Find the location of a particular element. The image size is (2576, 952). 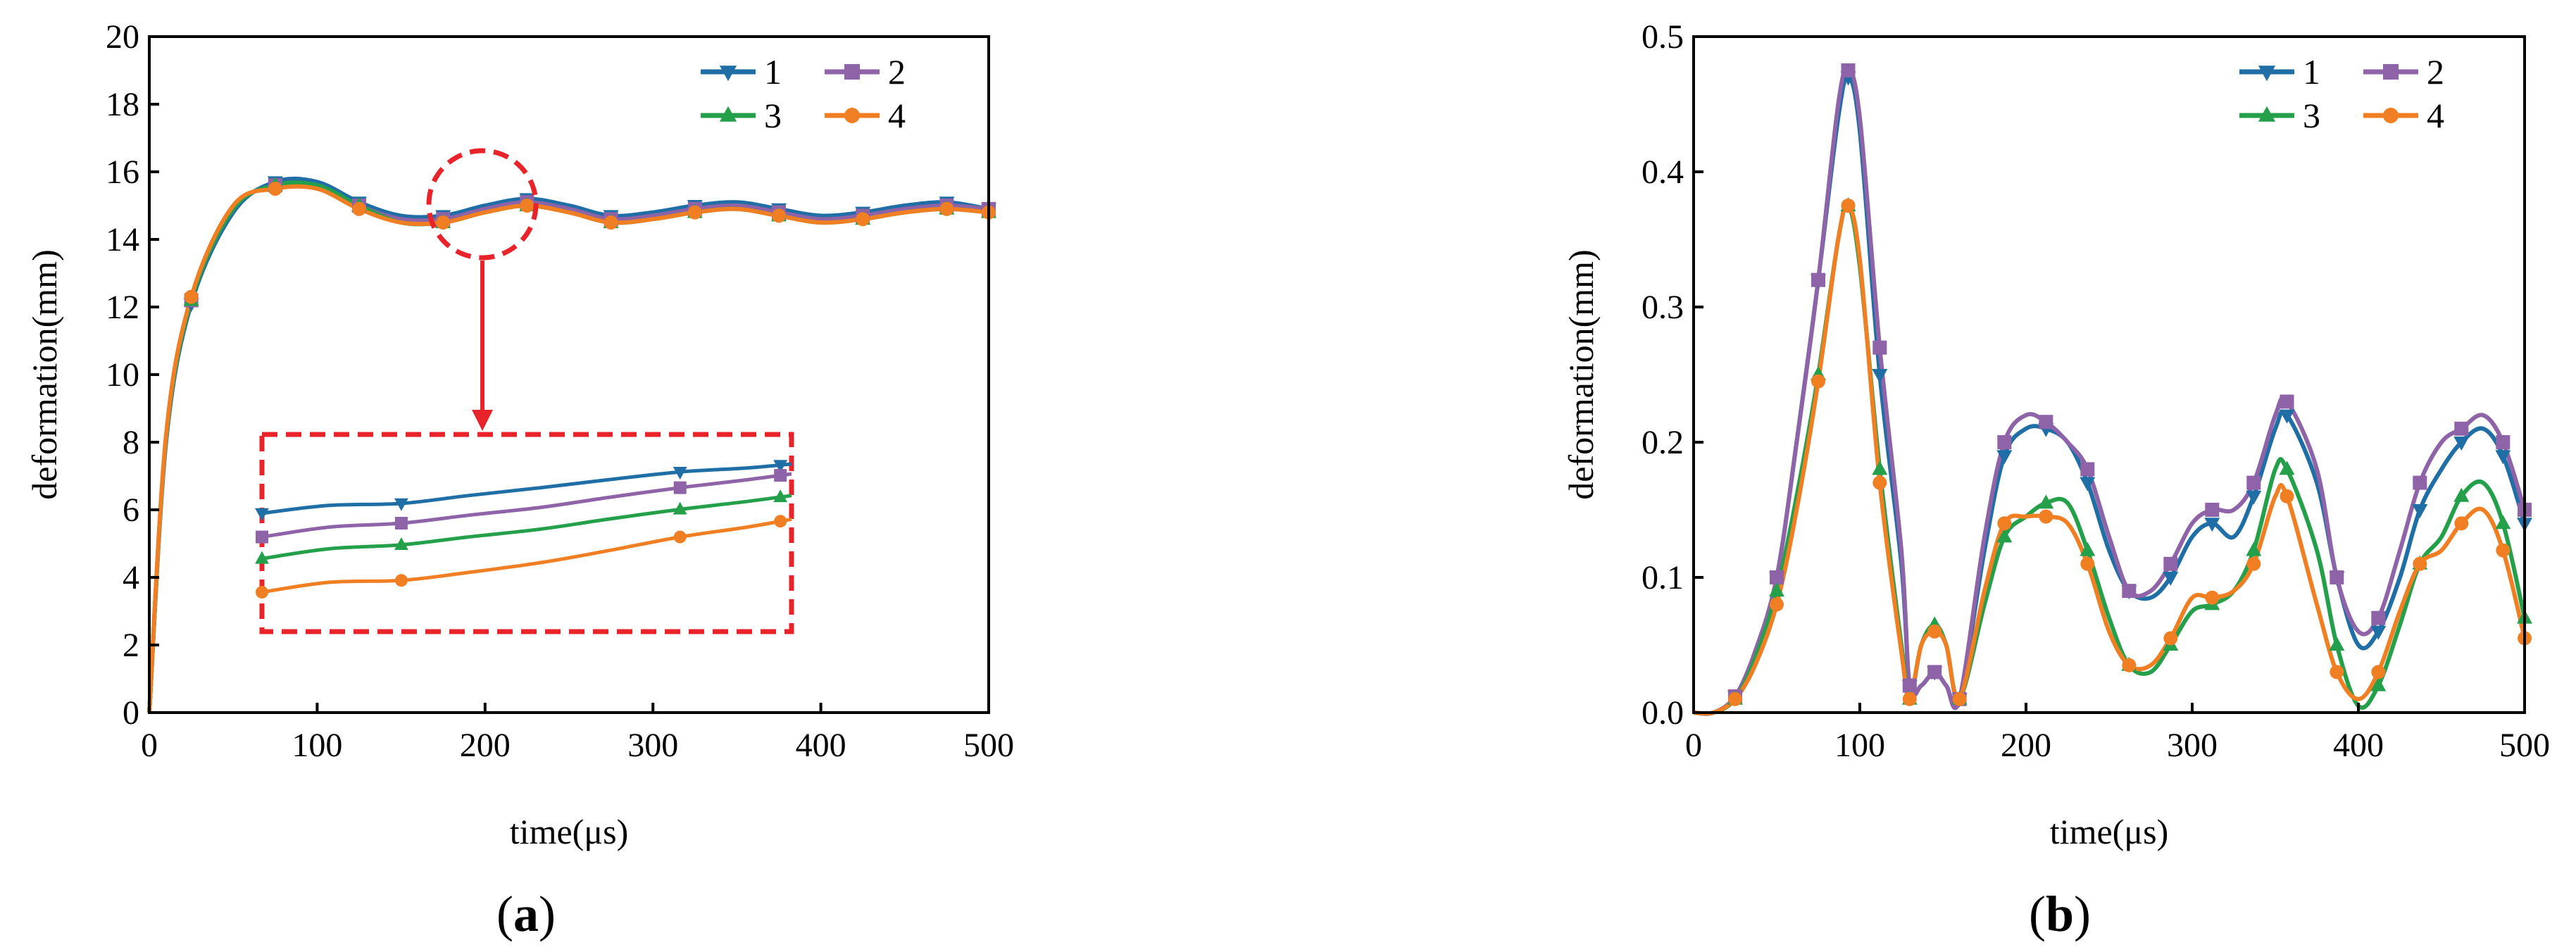

chart-a-ytick-label: 8 is located at coordinates (131, 443).